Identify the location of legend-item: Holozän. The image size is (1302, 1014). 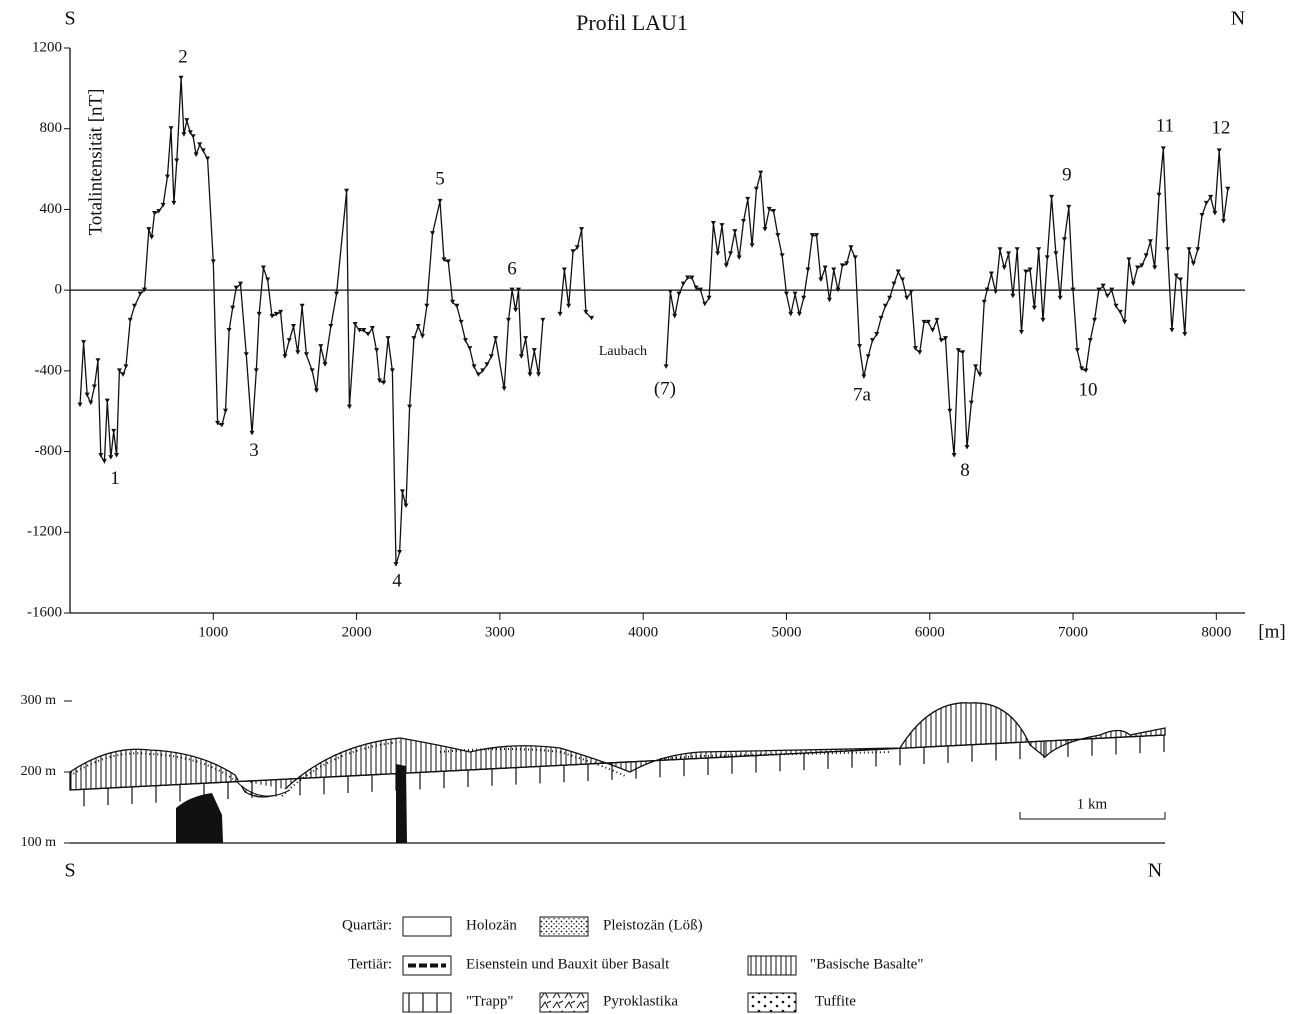
(491, 925).